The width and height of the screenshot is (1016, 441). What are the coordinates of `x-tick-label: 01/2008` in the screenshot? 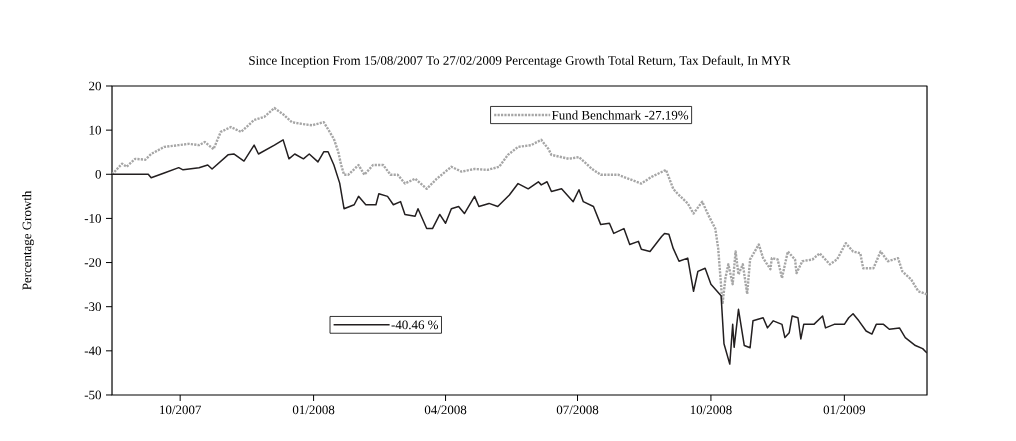 It's located at (313, 410).